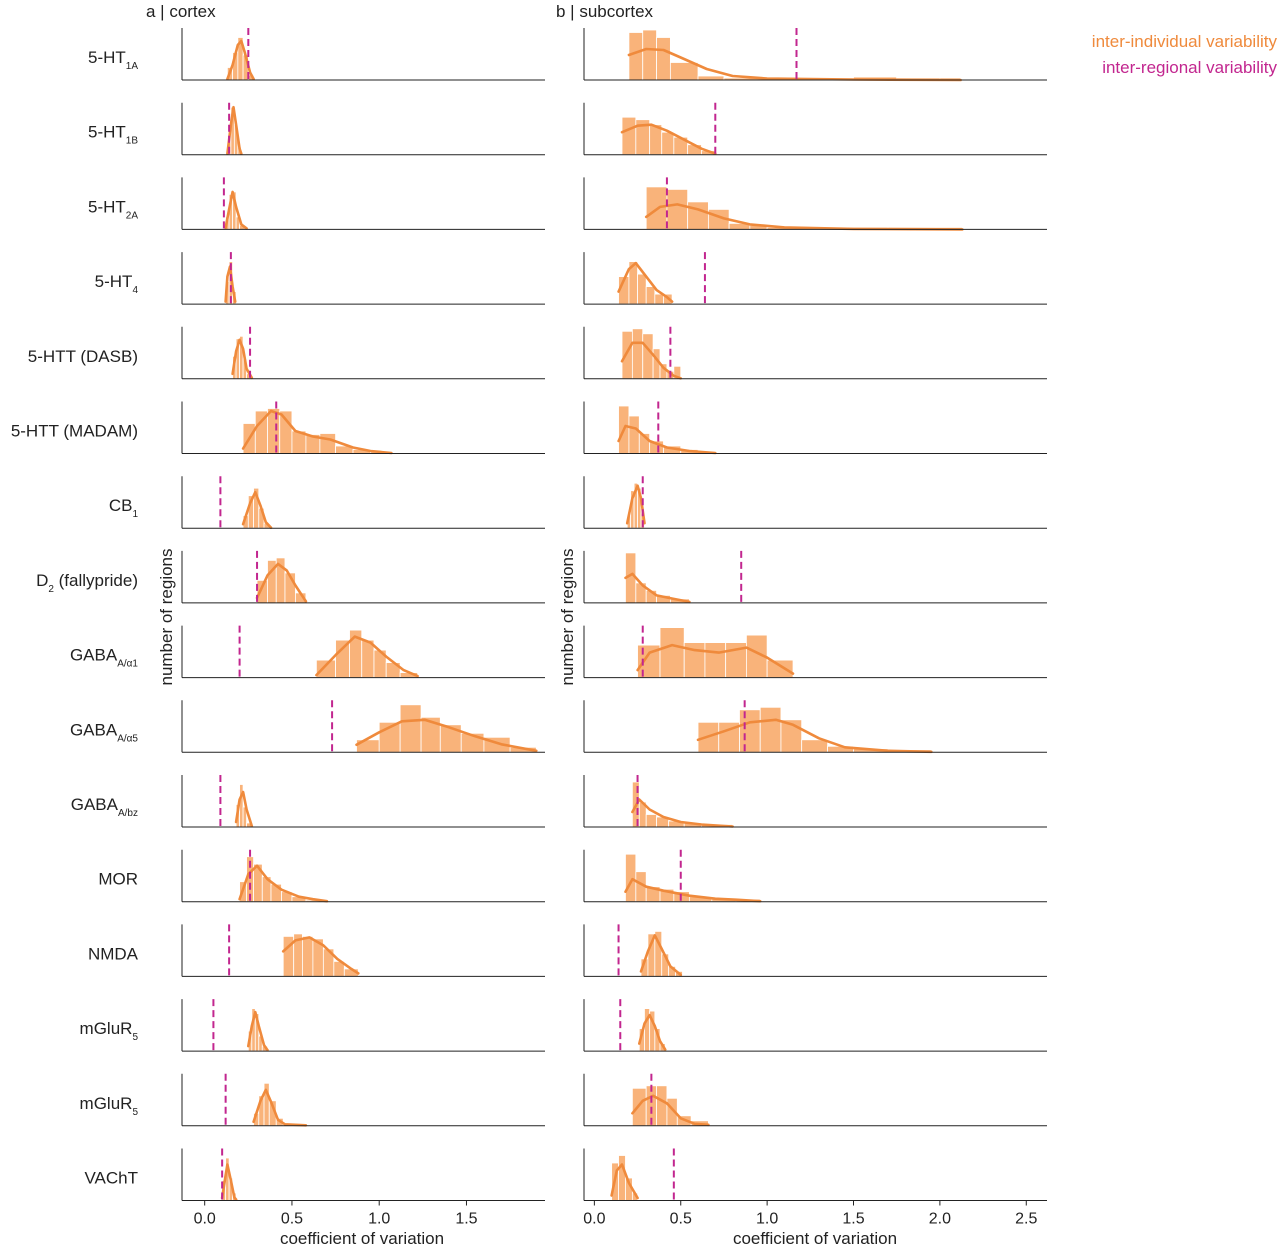 This screenshot has height=1247, width=1280. Describe the element at coordinates (316, 203) in the screenshot. I see `cortex-row-3: 5-HT2A` at that location.